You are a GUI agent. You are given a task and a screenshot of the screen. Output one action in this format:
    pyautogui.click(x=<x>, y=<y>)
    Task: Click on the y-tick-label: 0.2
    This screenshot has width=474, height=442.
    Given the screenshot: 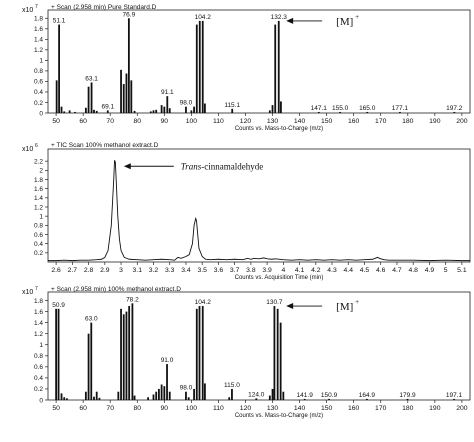 What is the action you would take?
    pyautogui.click(x=38, y=103)
    